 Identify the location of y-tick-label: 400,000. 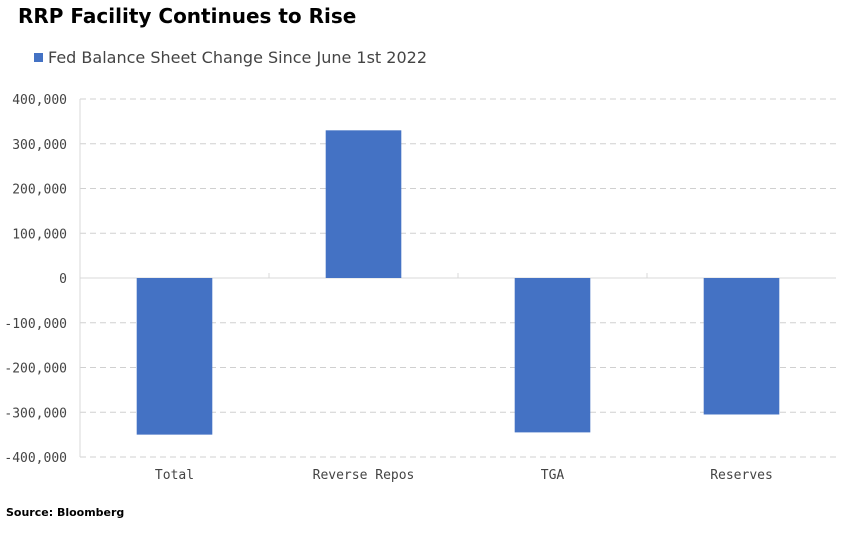
(39, 100).